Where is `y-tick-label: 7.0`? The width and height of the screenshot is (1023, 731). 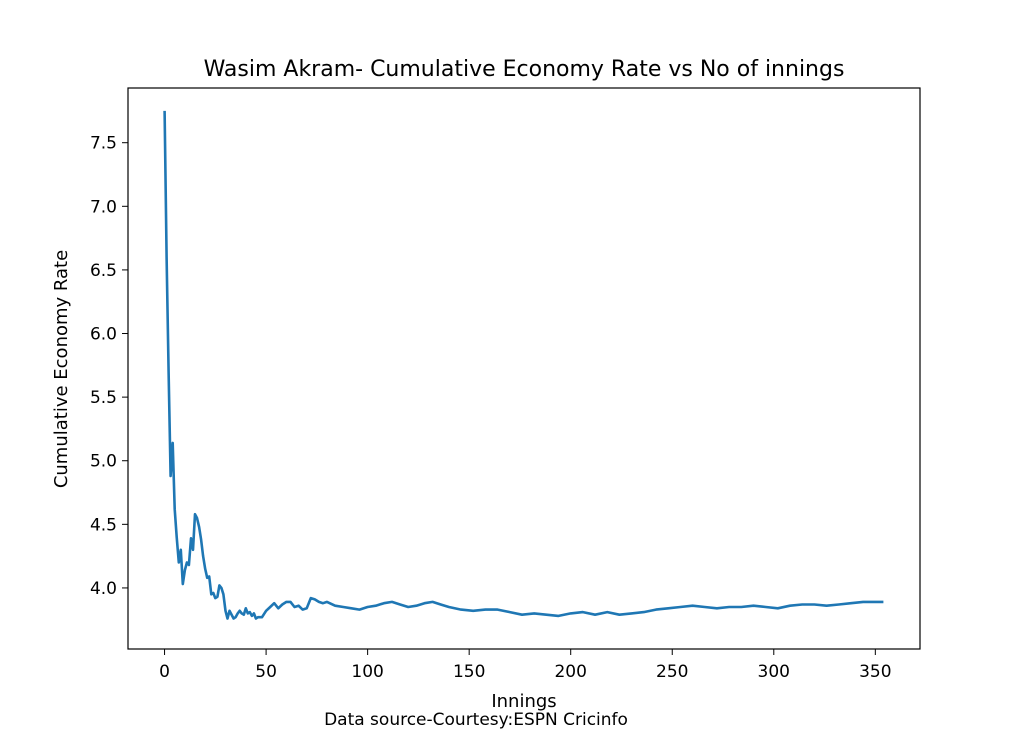 y-tick-label: 7.0 is located at coordinates (103, 207).